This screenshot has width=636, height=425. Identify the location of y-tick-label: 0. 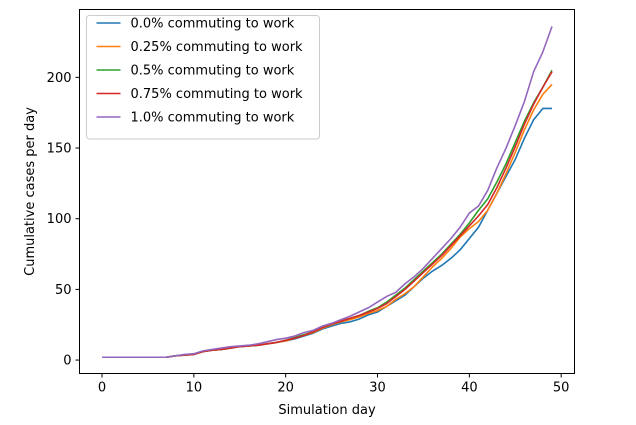
(67, 361).